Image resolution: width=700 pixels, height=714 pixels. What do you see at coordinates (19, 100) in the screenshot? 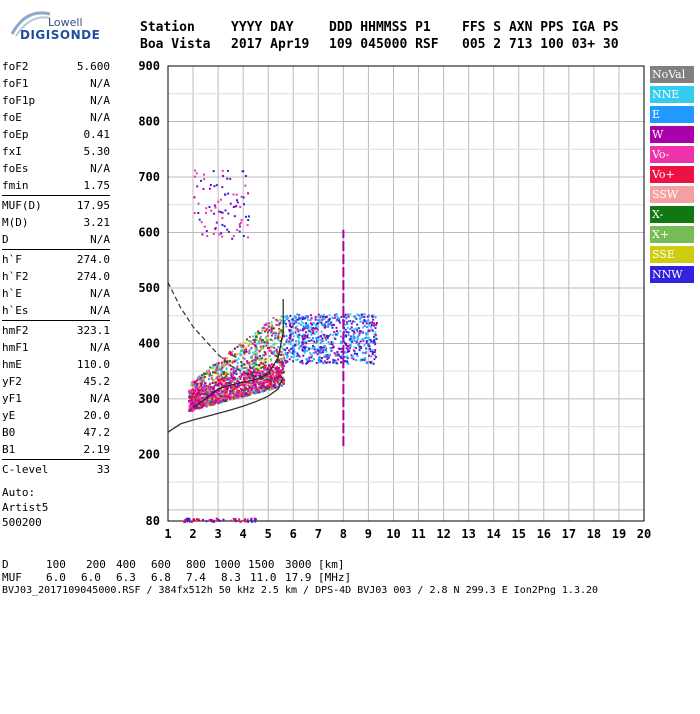
I see `param-label: foF1p` at bounding box center [19, 100].